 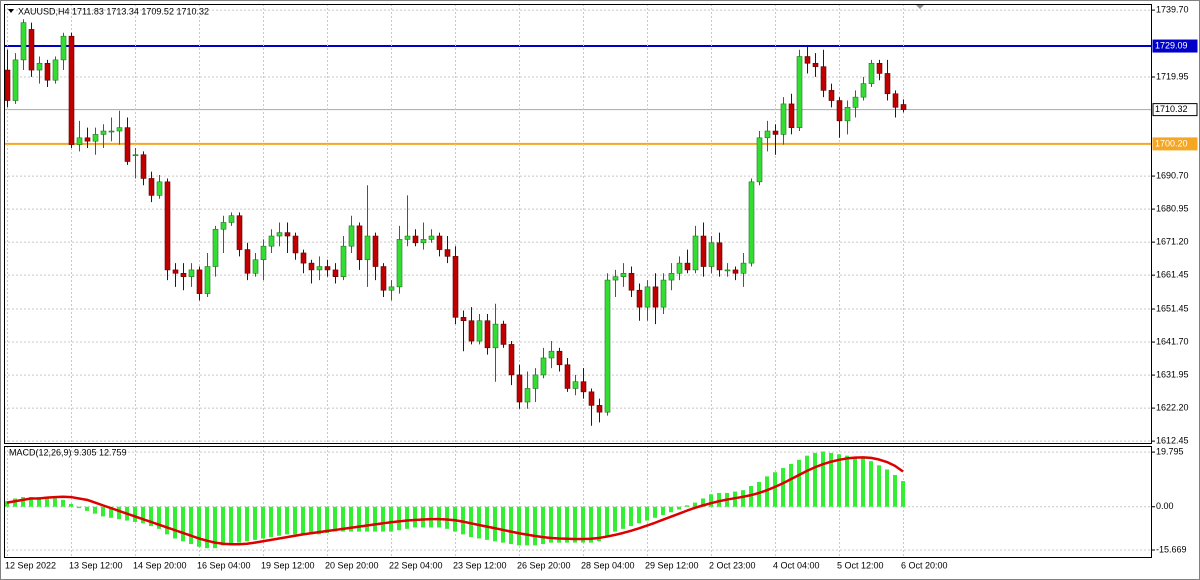 What do you see at coordinates (1172, 208) in the screenshot?
I see `y-tick-label: 1680.95` at bounding box center [1172, 208].